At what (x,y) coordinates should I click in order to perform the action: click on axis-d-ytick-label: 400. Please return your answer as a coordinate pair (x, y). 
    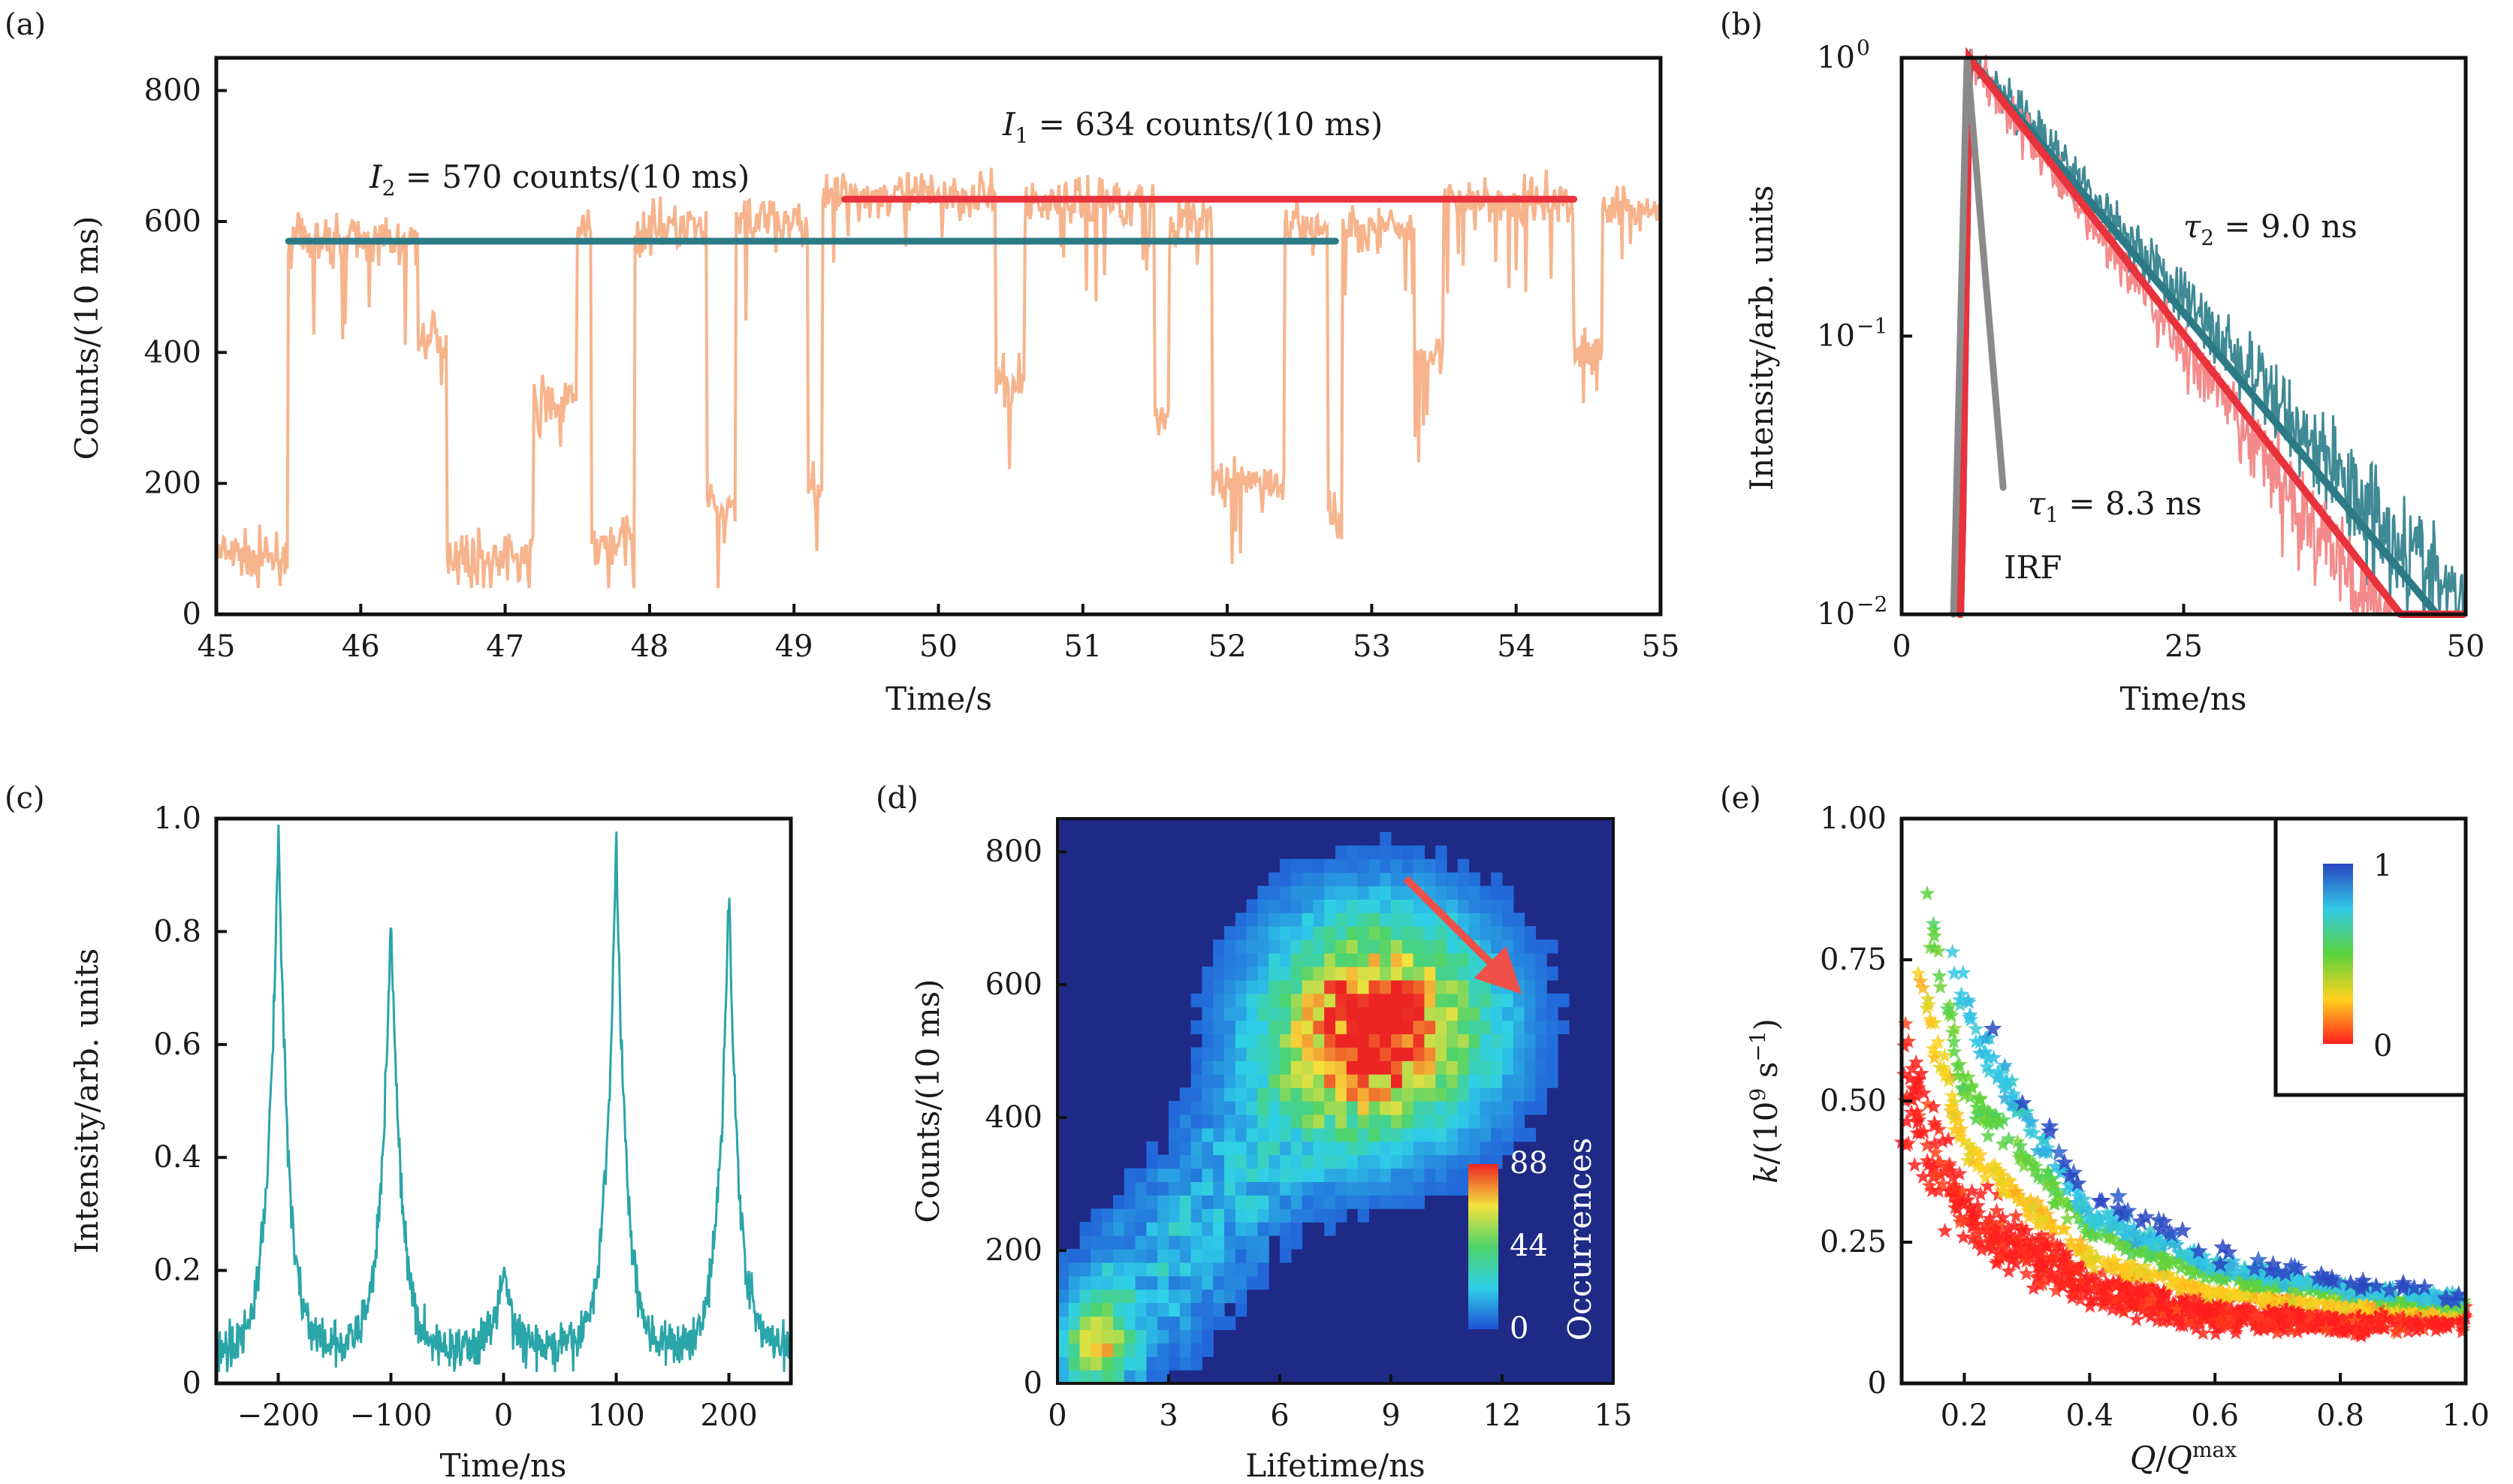
    Looking at the image, I should click on (1014, 1117).